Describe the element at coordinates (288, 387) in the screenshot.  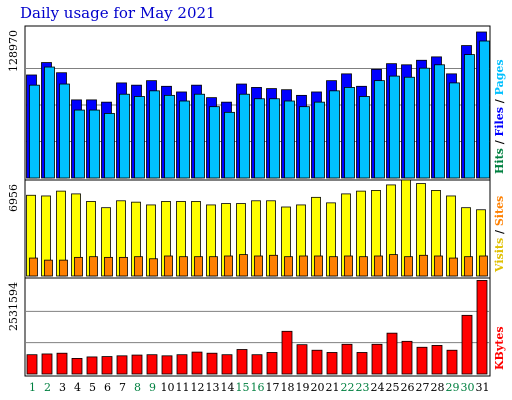
I see `day-label: 18` at that location.